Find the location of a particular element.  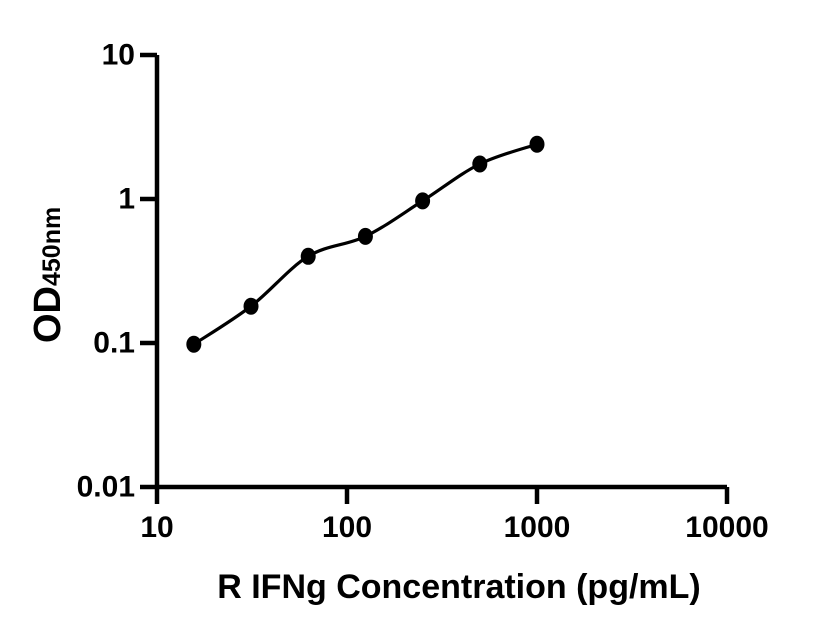

y-axis-title-main: OD is located at coordinates (48, 314).